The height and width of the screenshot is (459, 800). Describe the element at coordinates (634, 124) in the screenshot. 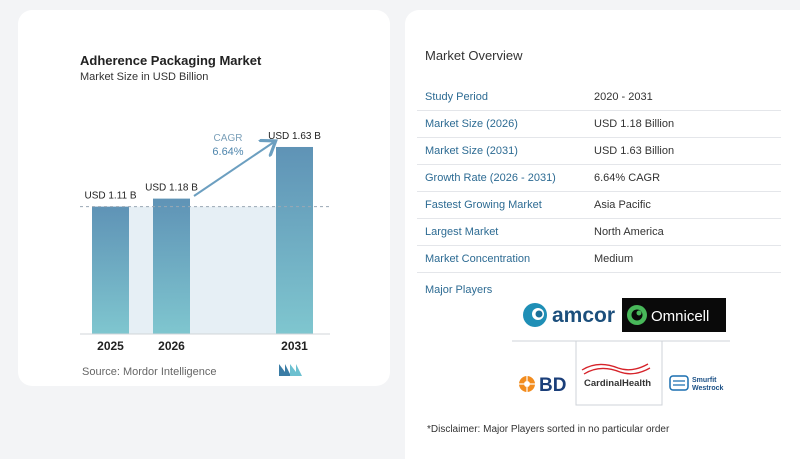

I see `row-value: USD 1.18 Billion` at that location.